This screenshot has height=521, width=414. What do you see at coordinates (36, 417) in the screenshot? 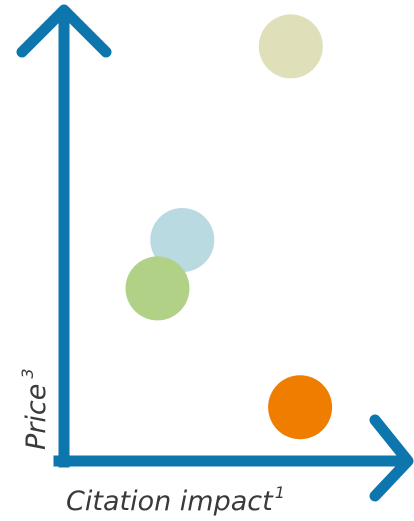
I see `y-axis-label-text: Price` at bounding box center [36, 417].